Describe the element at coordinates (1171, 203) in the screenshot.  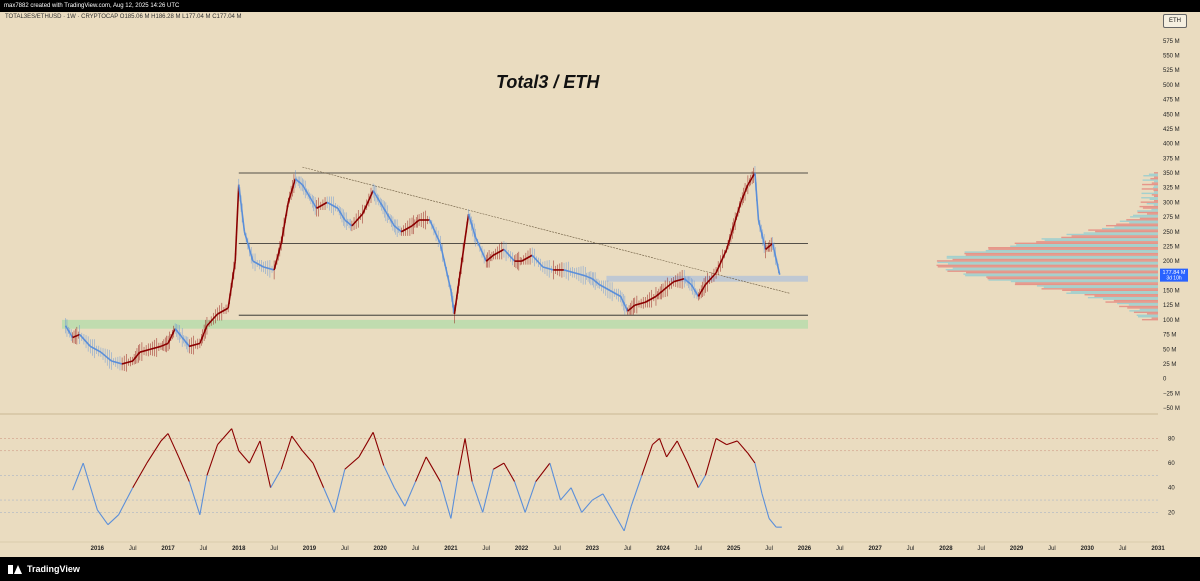
I see `price-tick-label: 300 M` at that location.